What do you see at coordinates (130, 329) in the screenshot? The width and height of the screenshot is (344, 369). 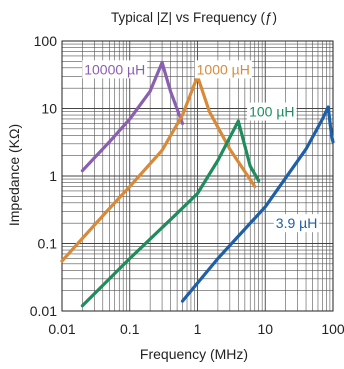 I see `x-tick-label: 0.1` at bounding box center [130, 329].